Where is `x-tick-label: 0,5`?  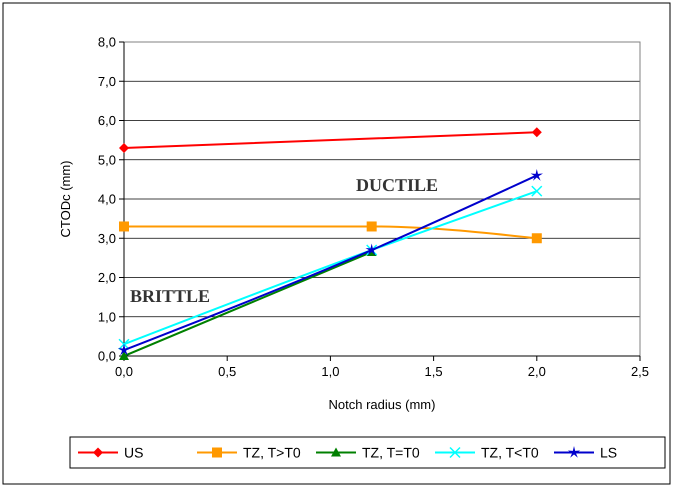
x-tick-label: 0,5 is located at coordinates (227, 371).